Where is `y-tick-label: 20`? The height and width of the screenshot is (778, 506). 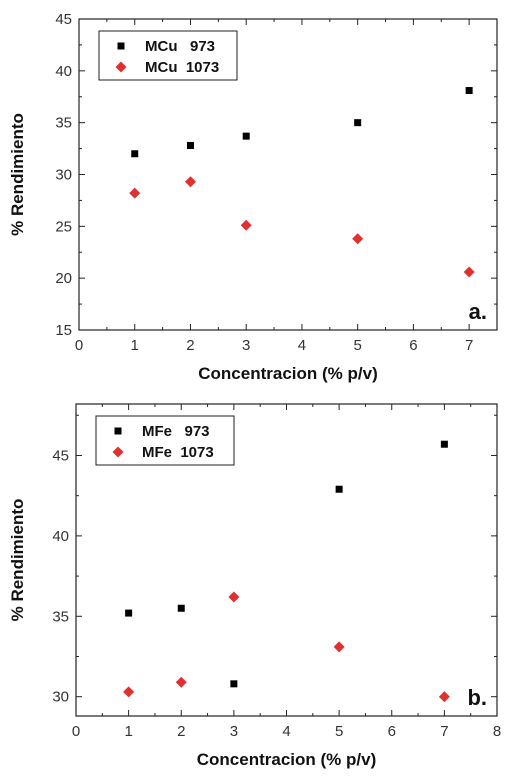
y-tick-label: 20 is located at coordinates (63, 278).